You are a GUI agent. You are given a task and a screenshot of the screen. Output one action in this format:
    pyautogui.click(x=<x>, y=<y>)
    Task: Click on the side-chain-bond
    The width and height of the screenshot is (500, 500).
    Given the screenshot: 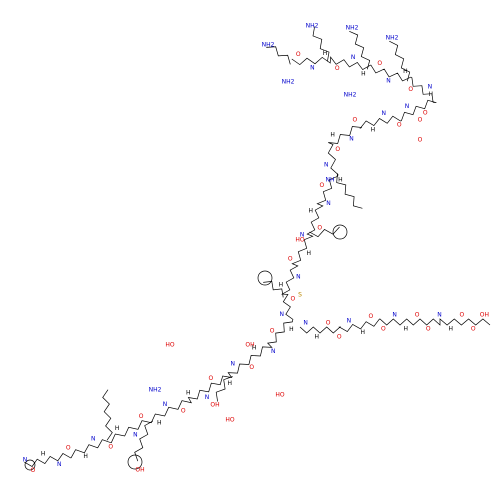 What is the action you would take?
    pyautogui.click(x=395, y=326)
    